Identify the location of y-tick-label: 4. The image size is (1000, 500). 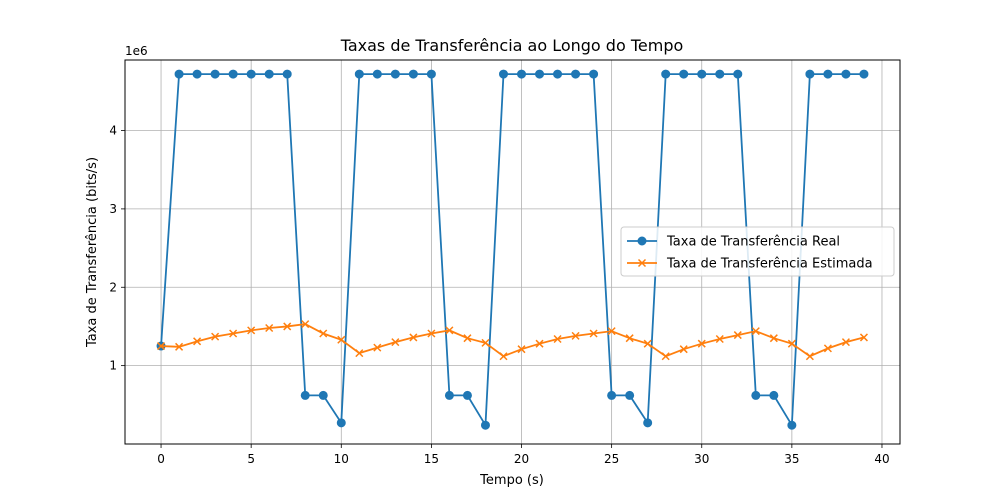
(113, 131).